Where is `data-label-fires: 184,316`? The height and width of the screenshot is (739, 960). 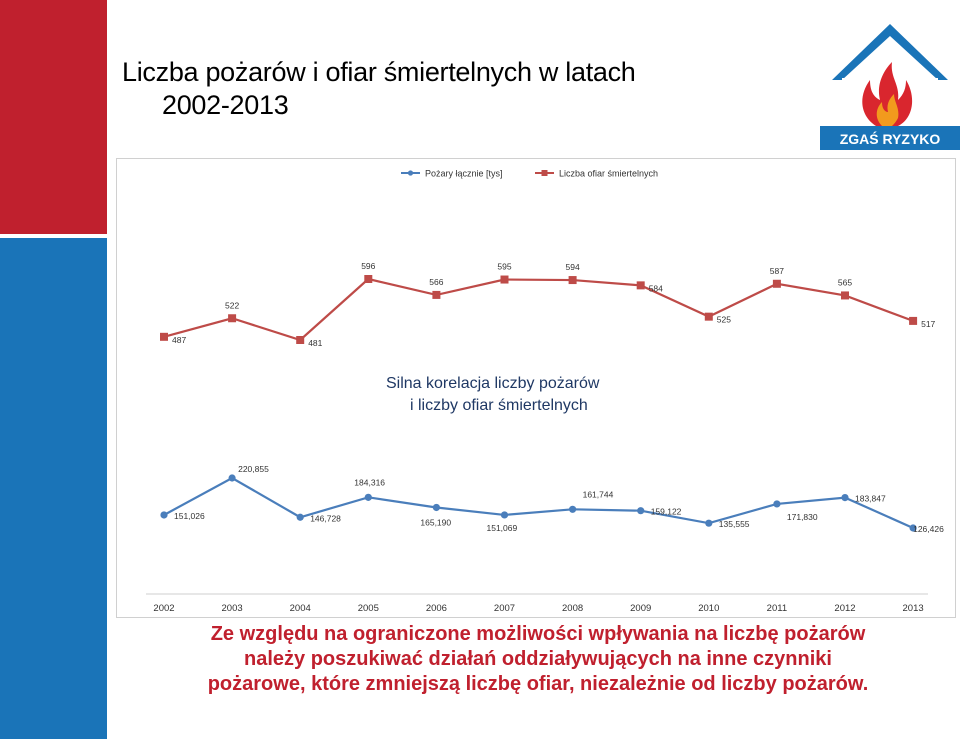
data-label-fires: 184,316 is located at coordinates (369, 482).